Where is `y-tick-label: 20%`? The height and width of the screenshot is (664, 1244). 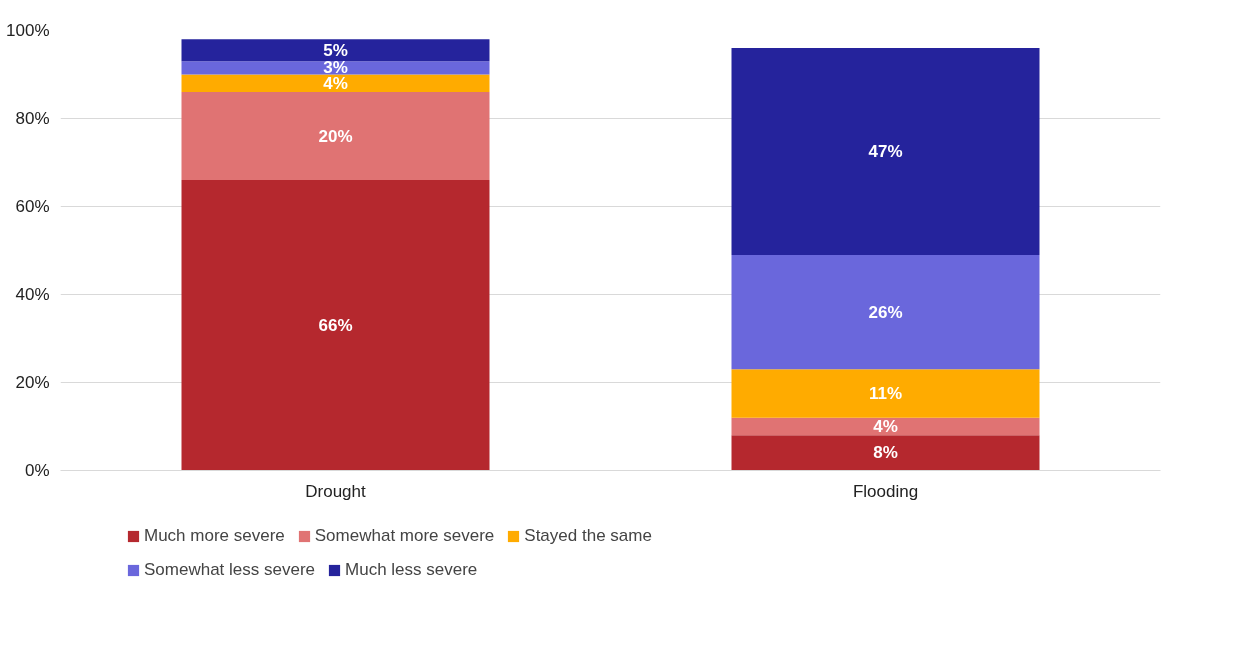
y-tick-label: 20% is located at coordinates (32, 382).